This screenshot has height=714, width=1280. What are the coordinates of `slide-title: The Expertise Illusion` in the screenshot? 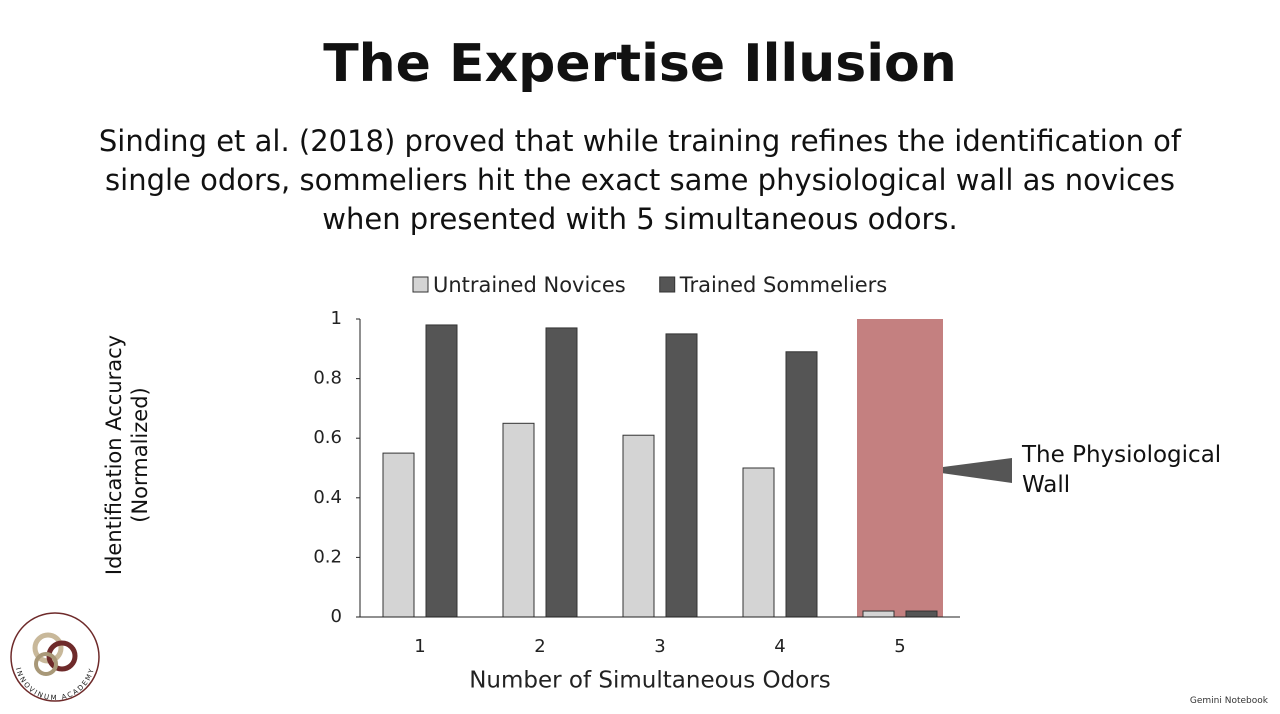 It's located at (640, 64).